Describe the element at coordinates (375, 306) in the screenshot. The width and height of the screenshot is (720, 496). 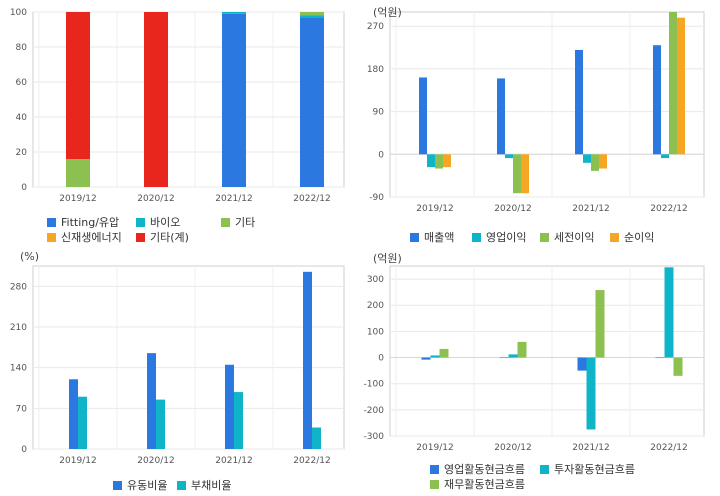
I see `y-tick-label: 200` at that location.